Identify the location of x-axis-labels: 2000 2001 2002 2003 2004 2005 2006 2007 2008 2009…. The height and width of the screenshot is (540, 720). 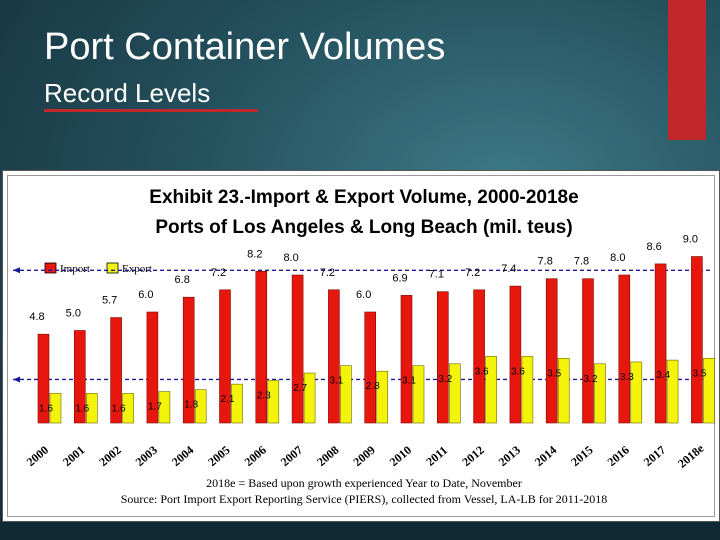
(365, 456).